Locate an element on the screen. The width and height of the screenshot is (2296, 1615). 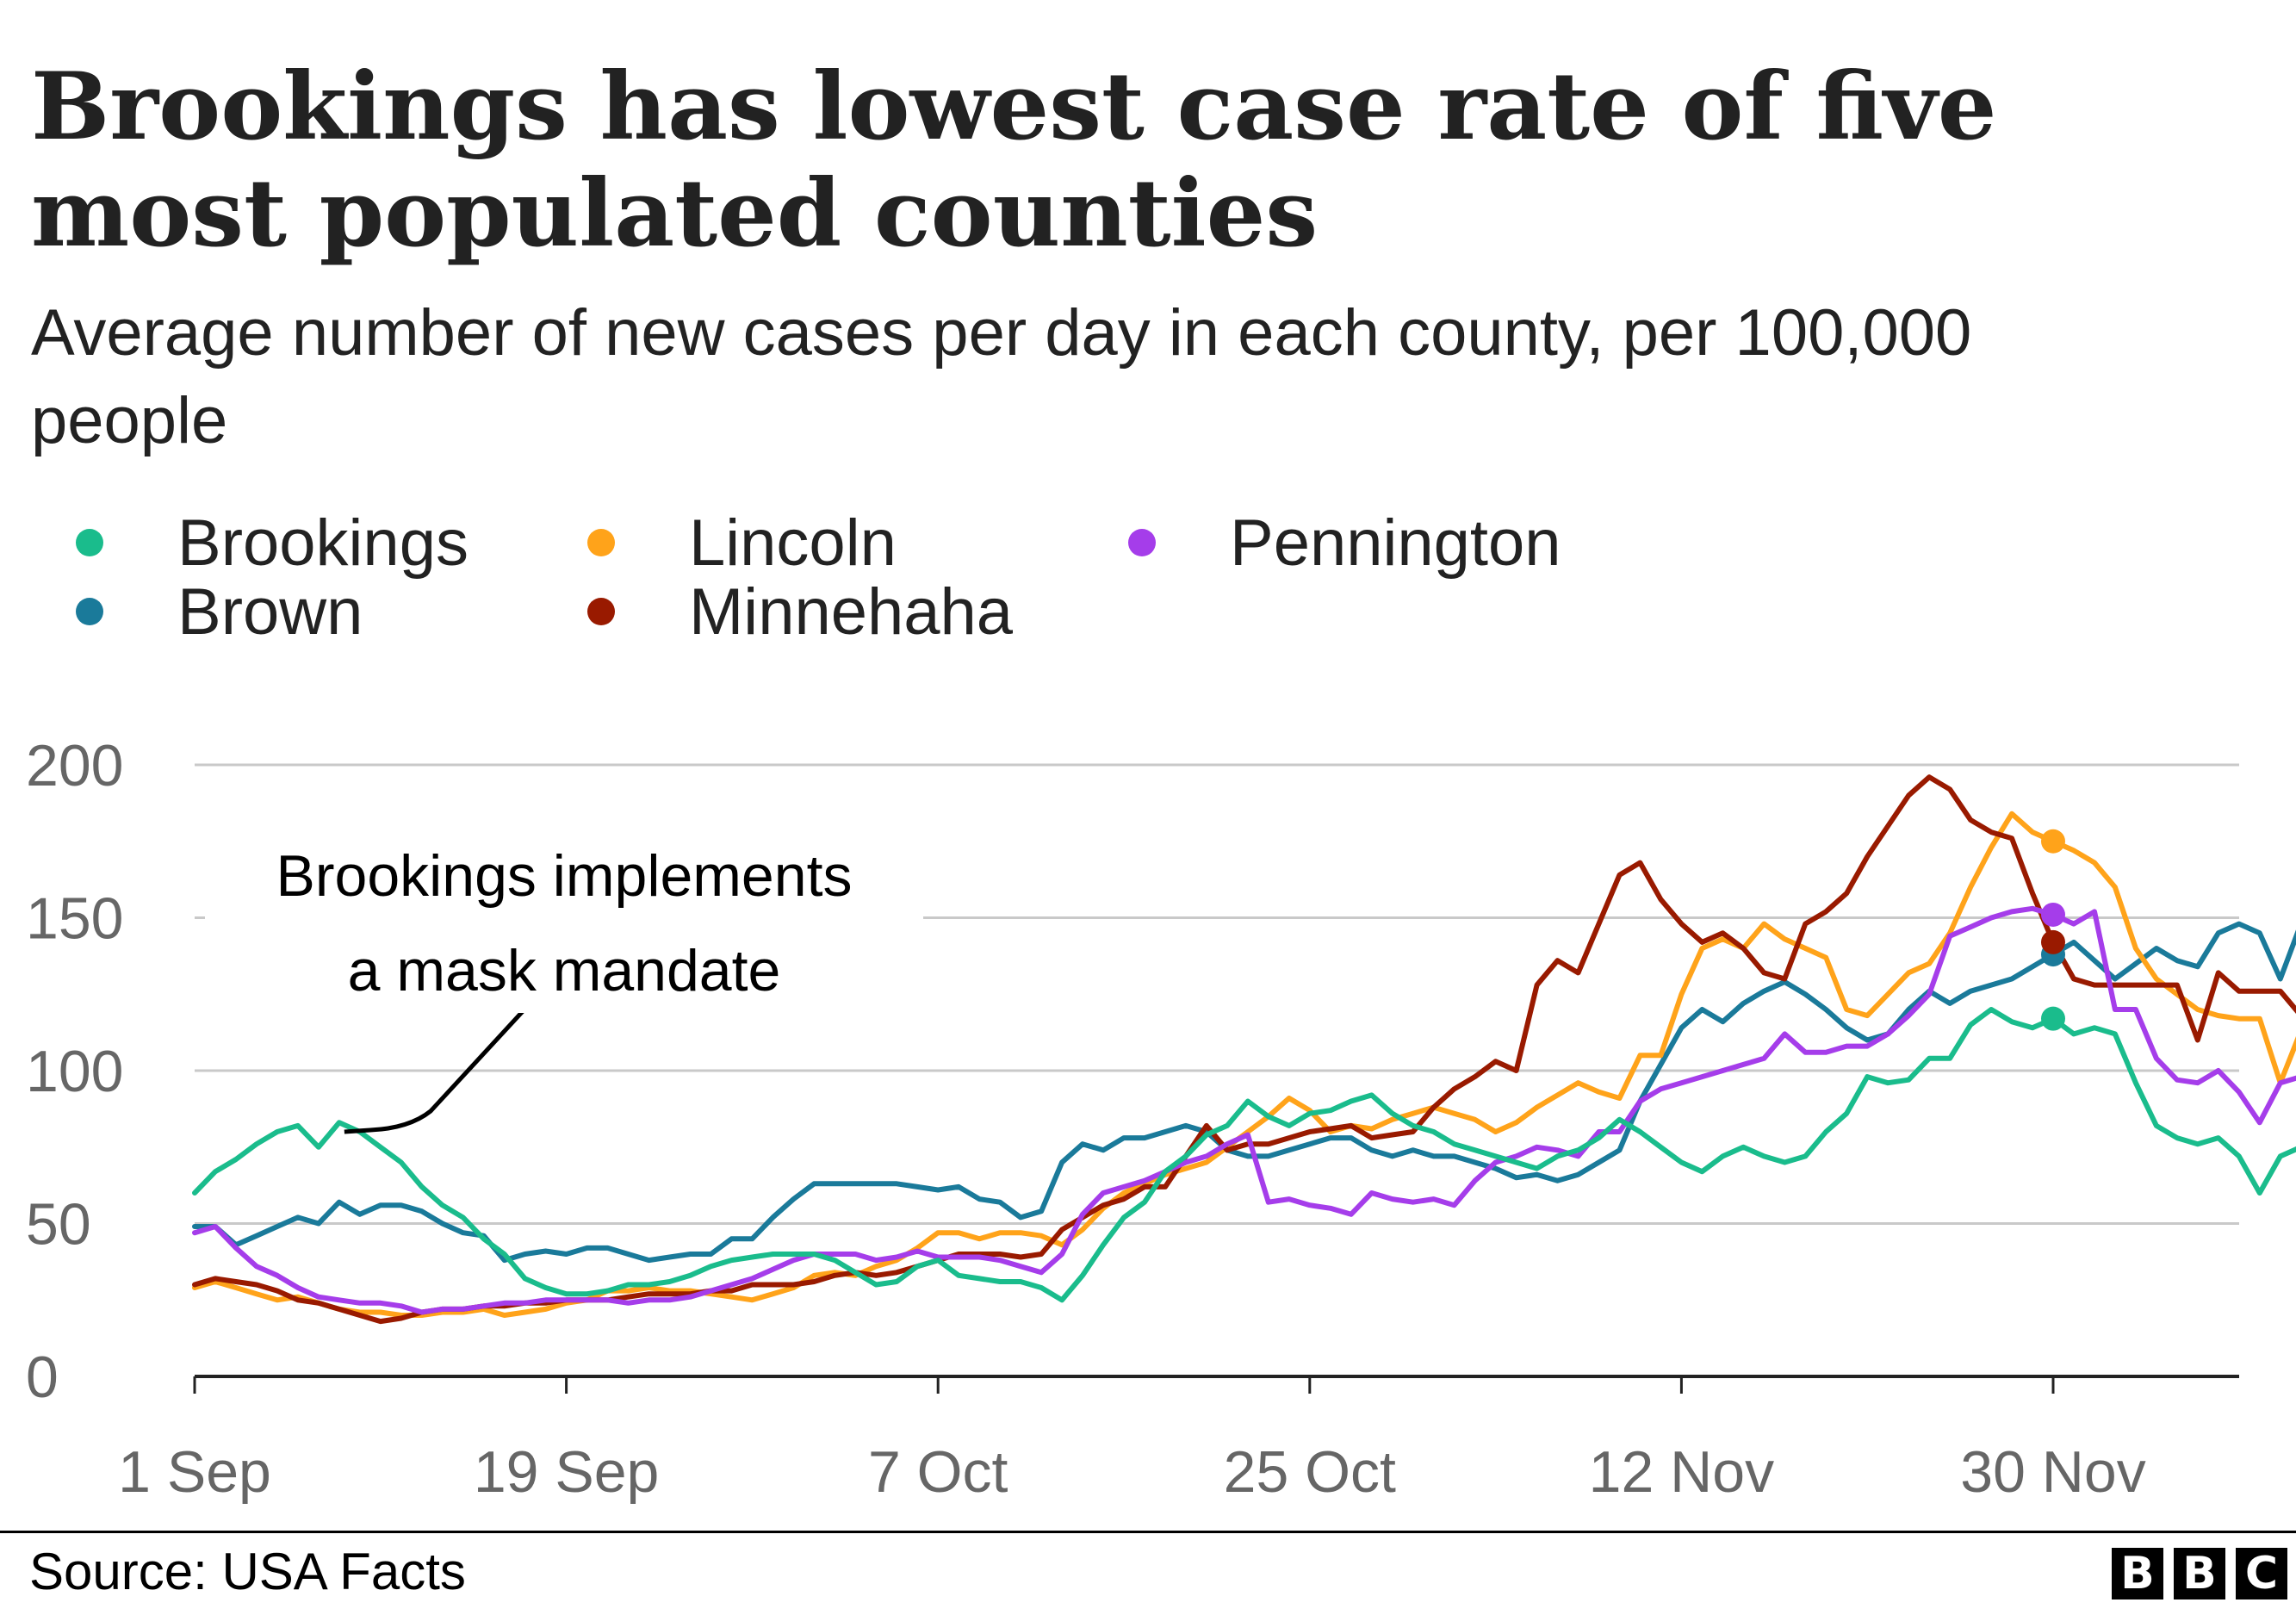
x-tick-label: 7 Oct is located at coordinates (938, 1472).